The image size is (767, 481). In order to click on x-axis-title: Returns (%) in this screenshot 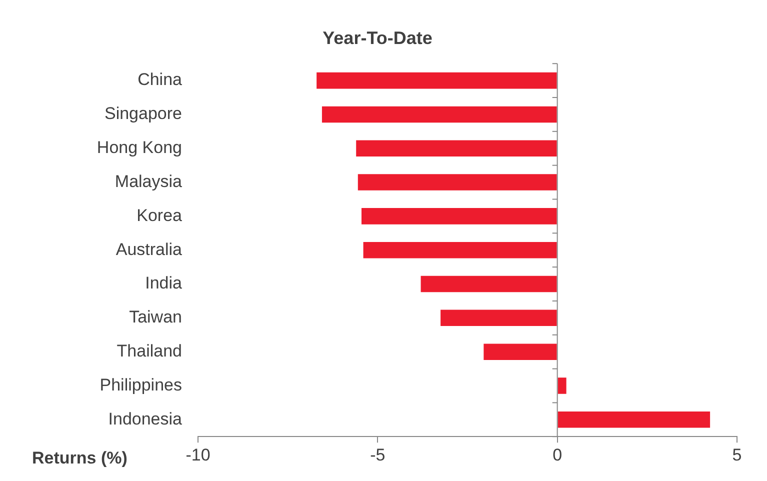, I will do `click(80, 458)`.